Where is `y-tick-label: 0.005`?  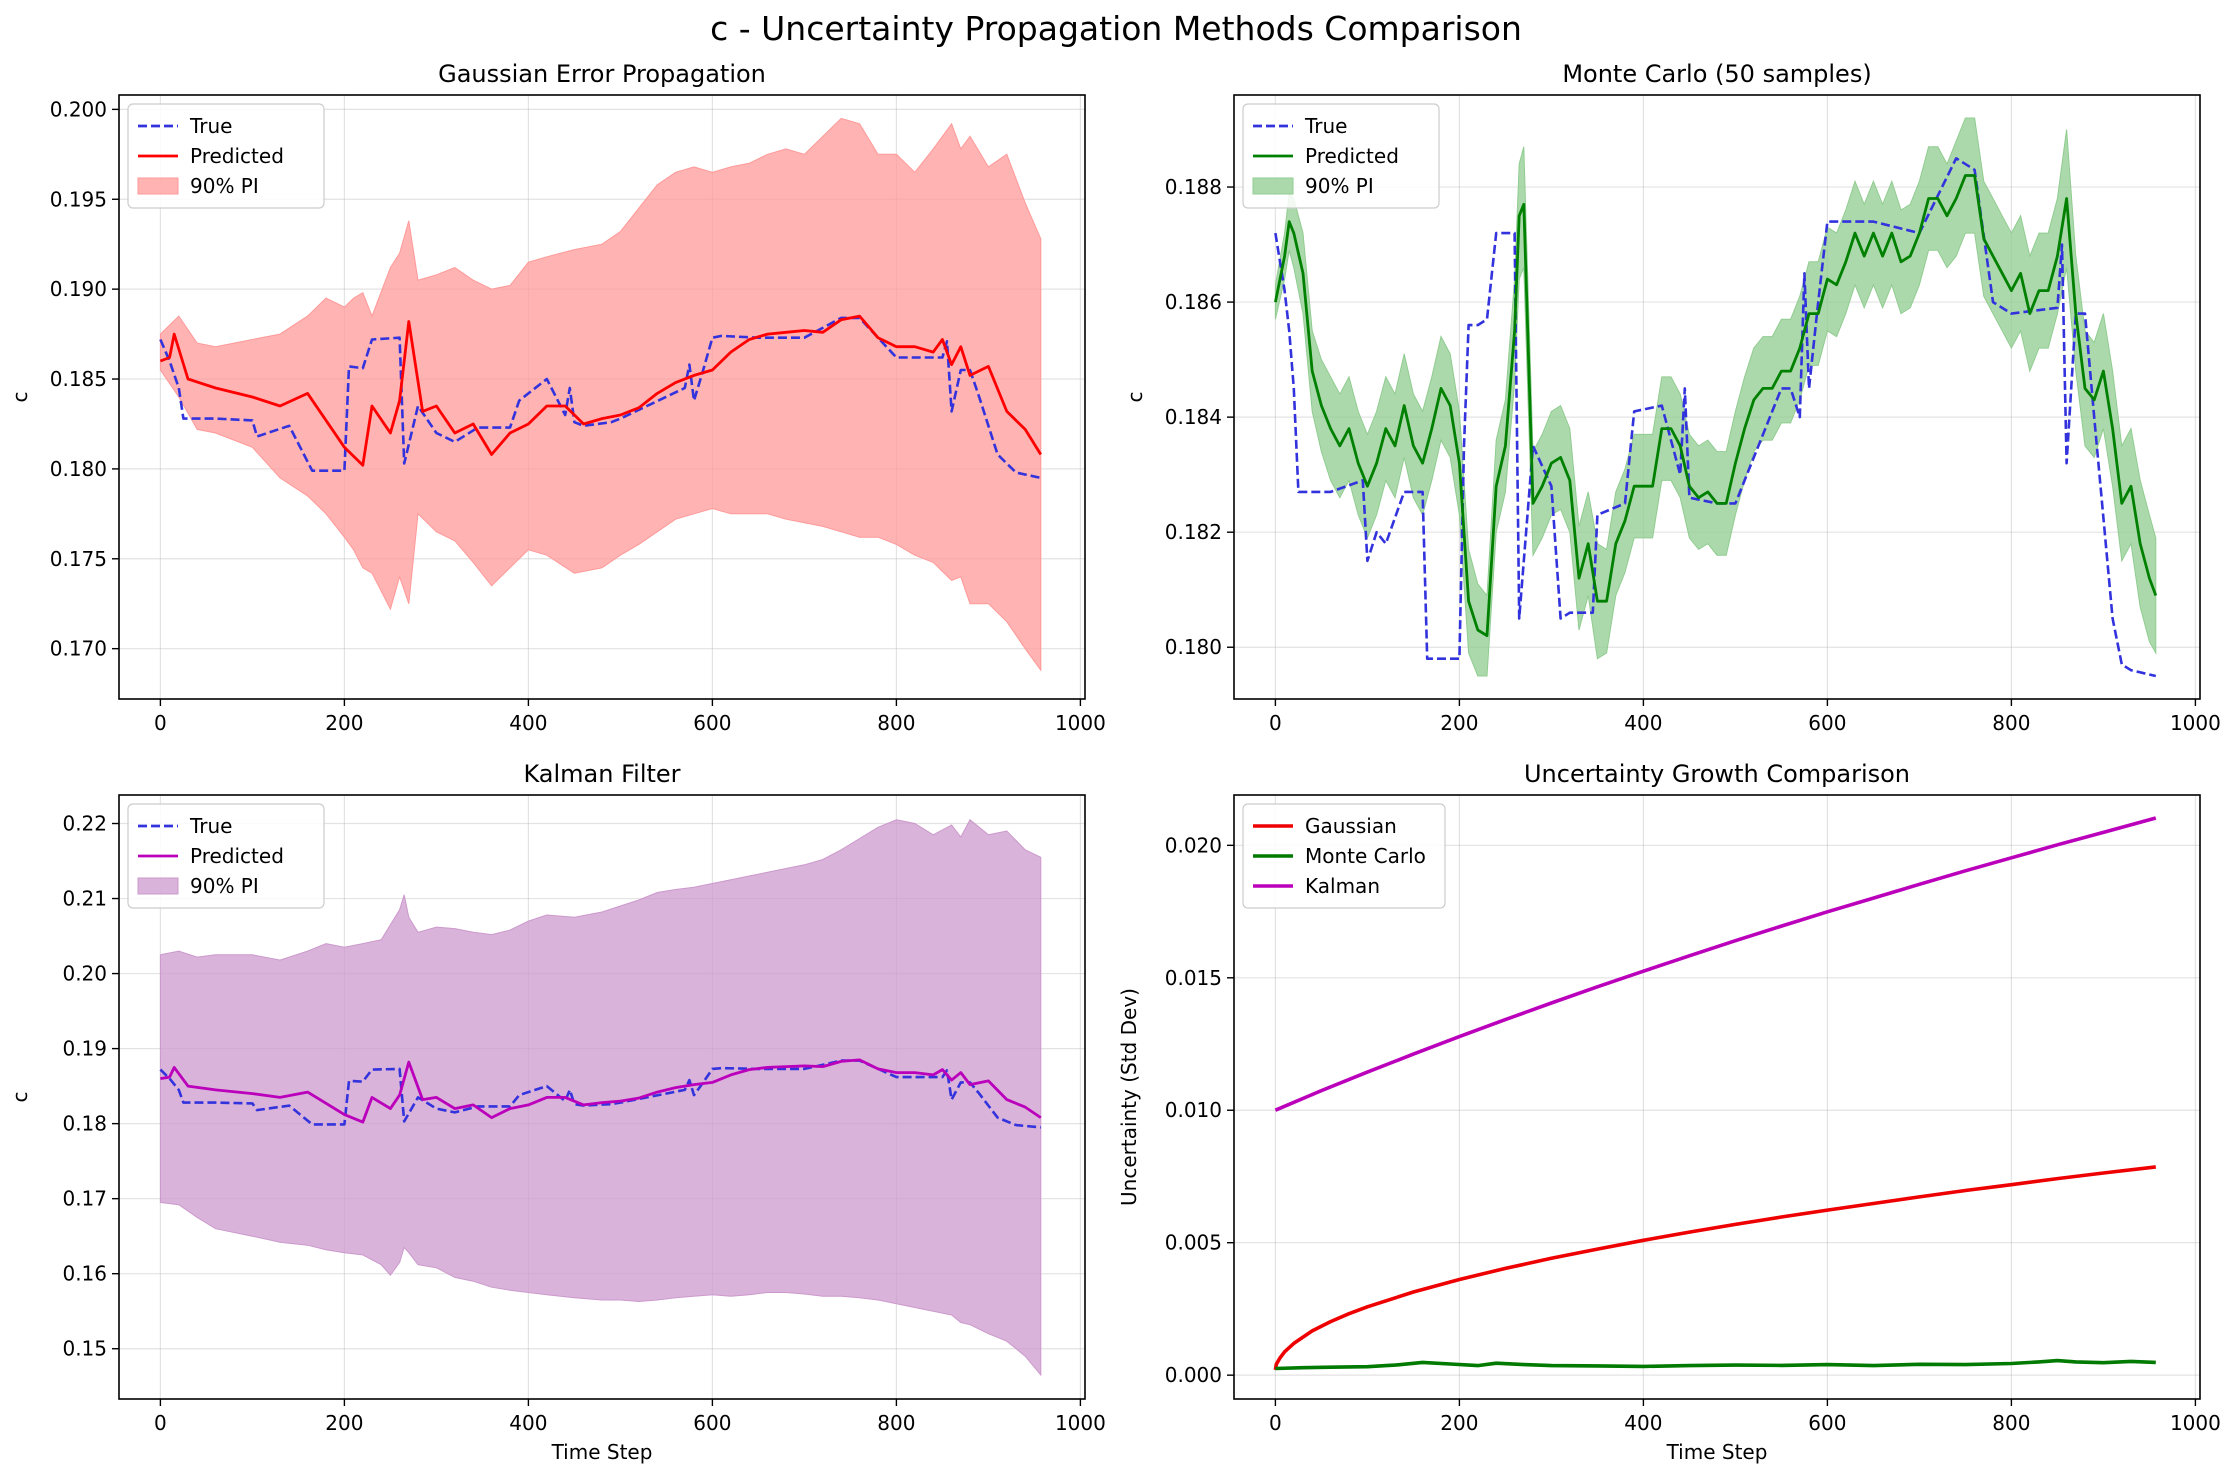 y-tick-label: 0.005 is located at coordinates (1193, 1243).